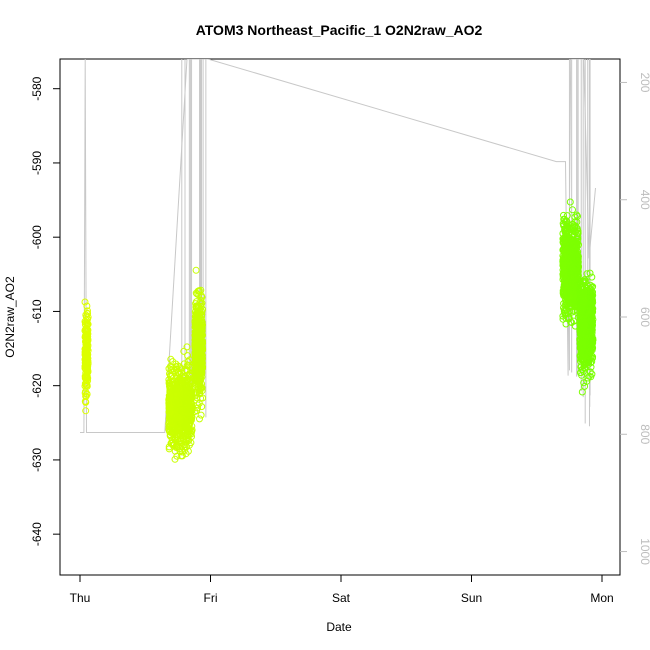  Describe the element at coordinates (644, 317) in the screenshot. I see `y2-tick-label: 600` at that location.